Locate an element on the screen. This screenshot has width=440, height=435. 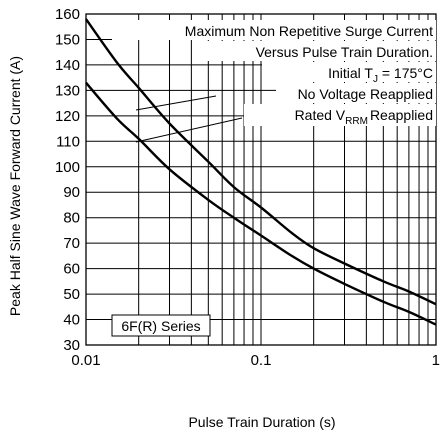
series-box: 6F(R) Series is located at coordinates (161, 325).